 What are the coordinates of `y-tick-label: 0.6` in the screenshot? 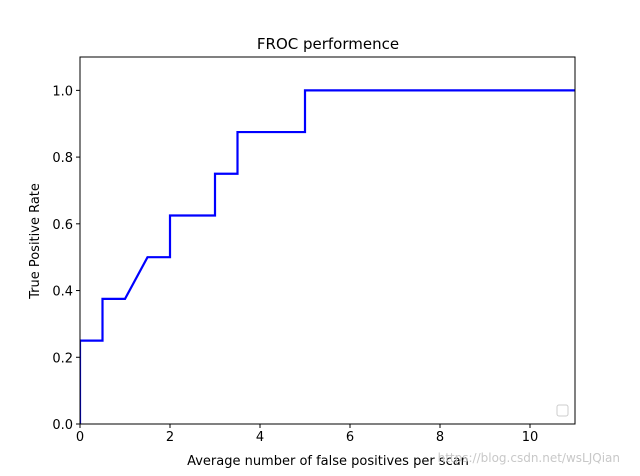 It's located at (62, 225).